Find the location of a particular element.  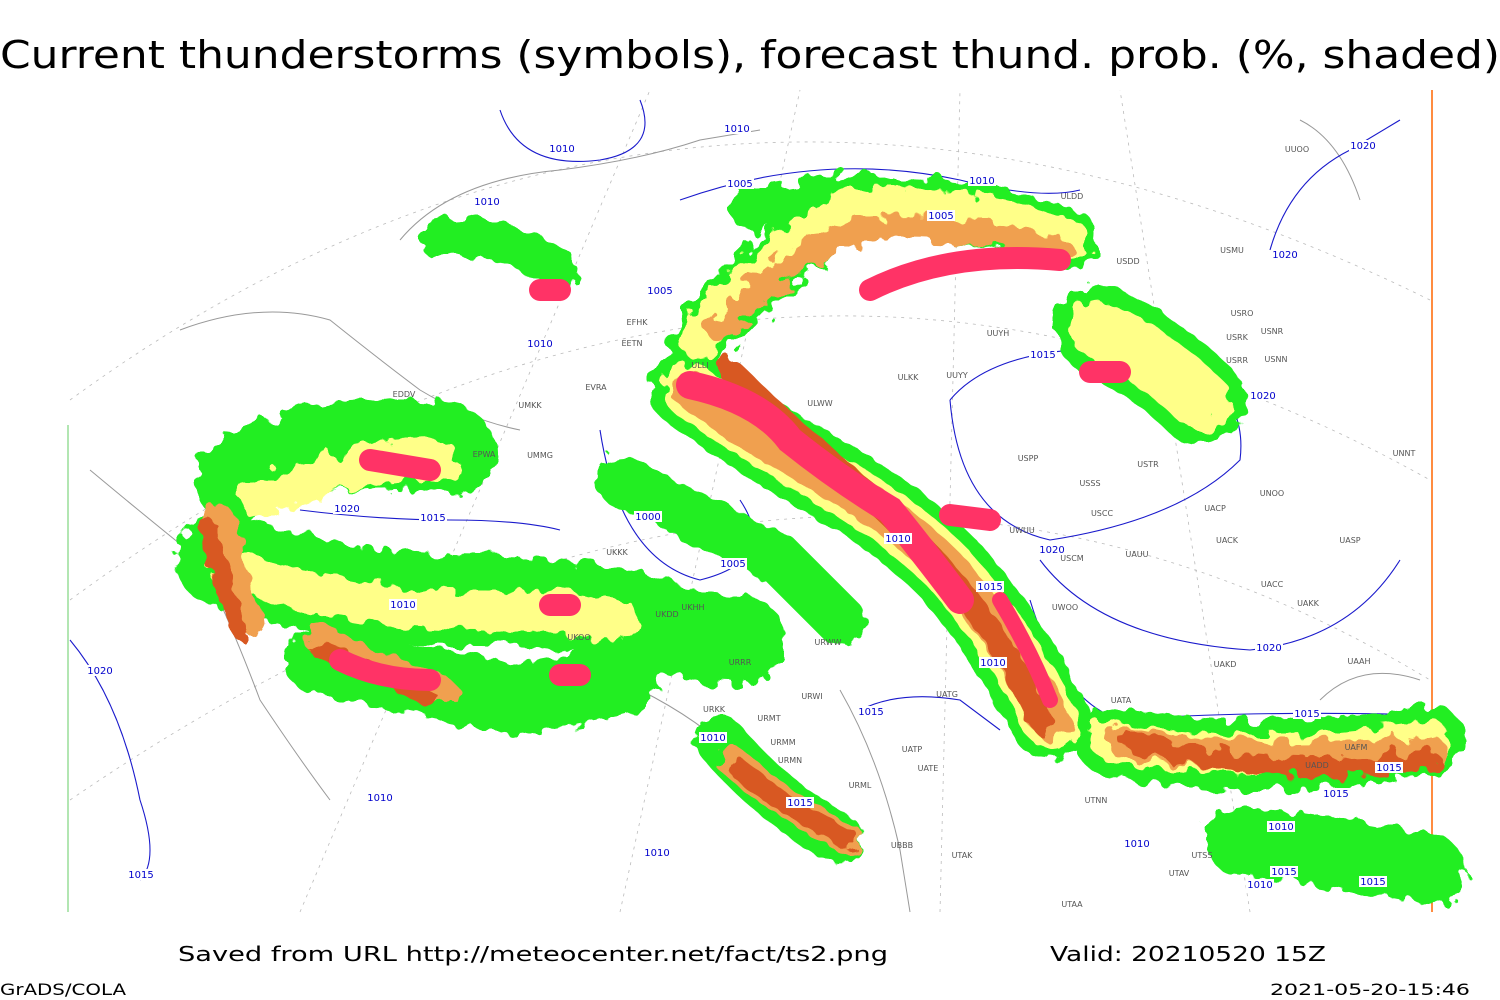

station-code: ULWW is located at coordinates (819, 403).